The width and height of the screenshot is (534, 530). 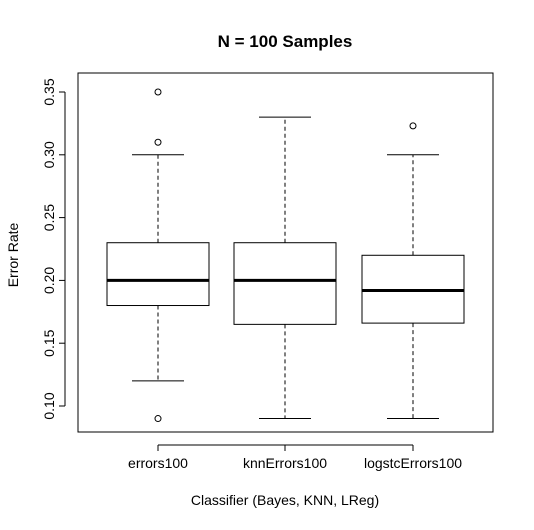 I want to click on y-tick-label: 0.35, so click(x=49, y=91).